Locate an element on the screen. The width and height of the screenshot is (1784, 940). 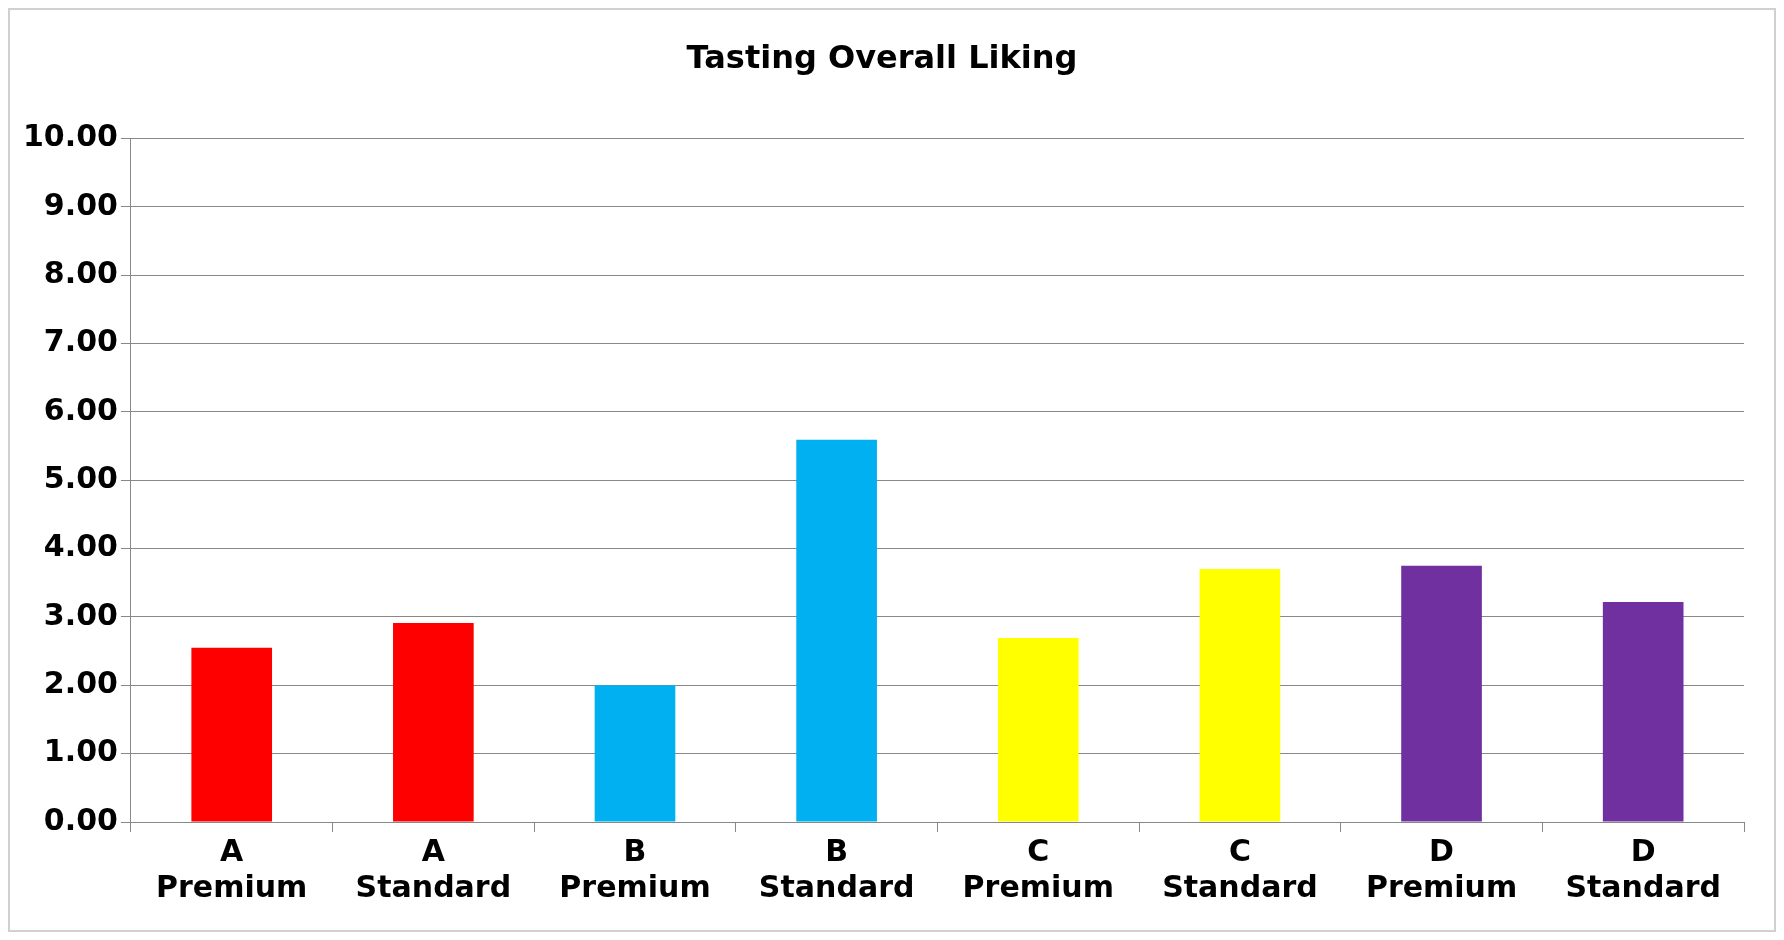
x-tick-label: B Standard is located at coordinates (836, 868).